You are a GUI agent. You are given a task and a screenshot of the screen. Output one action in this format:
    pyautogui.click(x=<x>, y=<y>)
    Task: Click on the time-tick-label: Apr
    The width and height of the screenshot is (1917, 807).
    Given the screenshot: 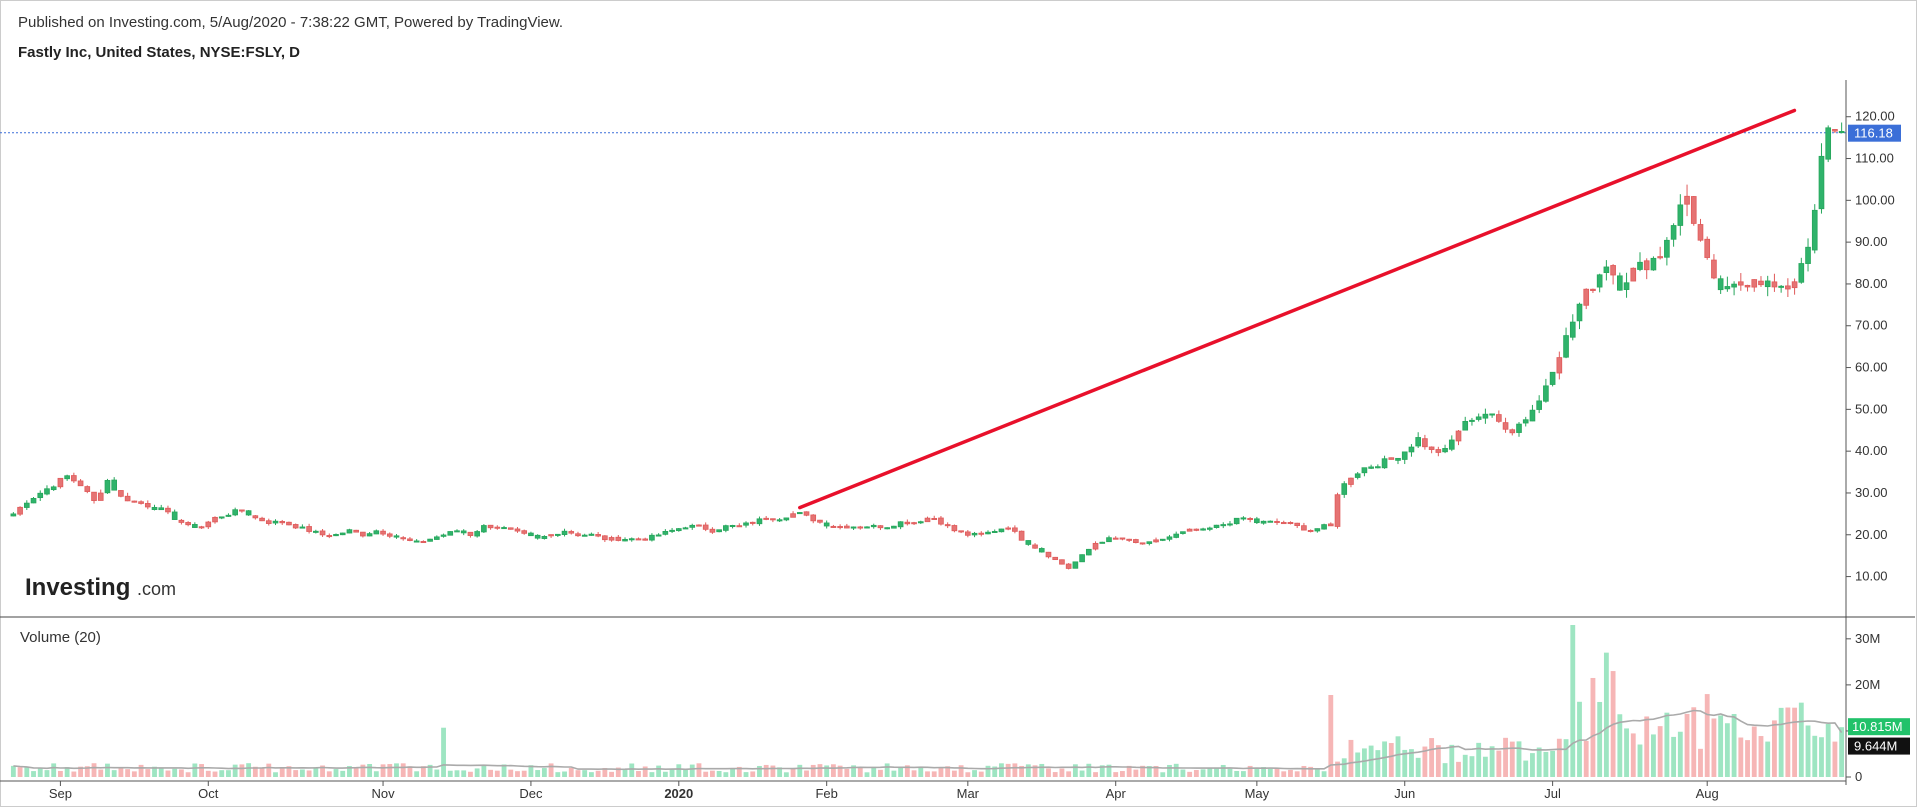 What is the action you would take?
    pyautogui.click(x=1116, y=793)
    